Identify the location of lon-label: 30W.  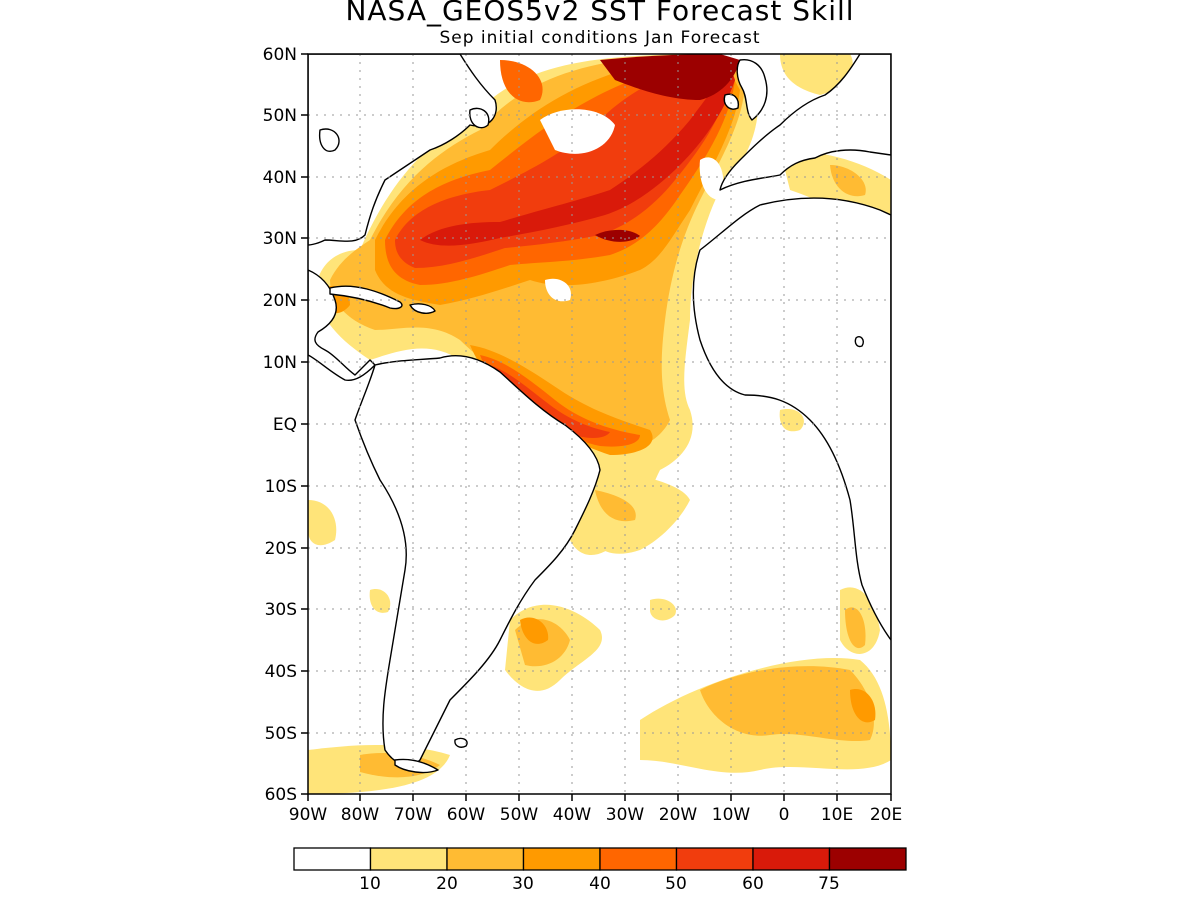
(625, 815).